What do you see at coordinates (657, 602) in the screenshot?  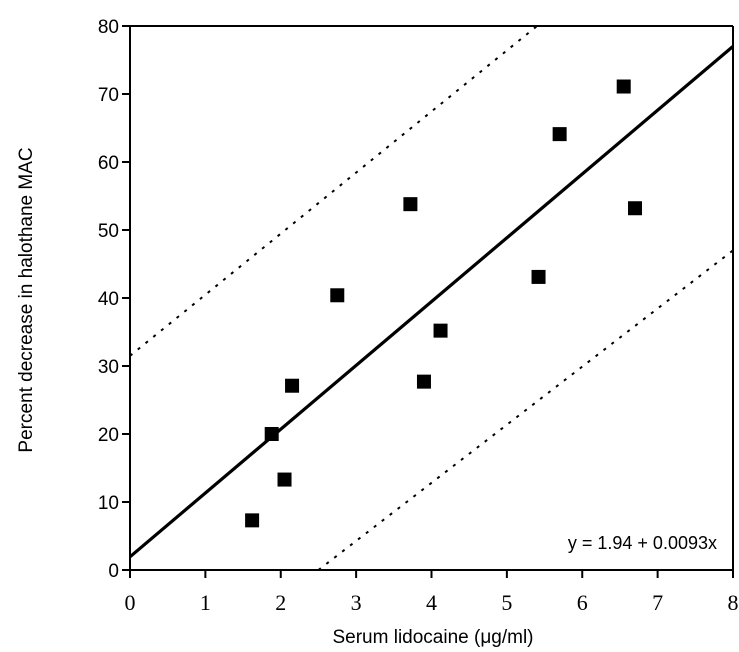 I see `x-tick-label: 7` at bounding box center [657, 602].